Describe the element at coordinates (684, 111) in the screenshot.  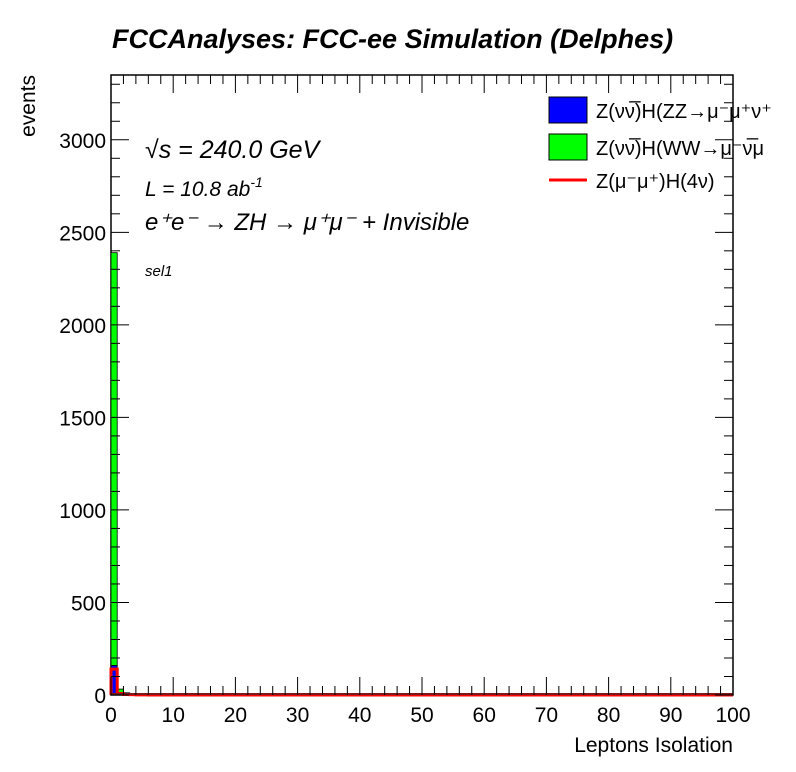
I see `legend-label-zz: Z(νν̅)H(ZZ→μ⁻μ⁺ν⁺` at that location.